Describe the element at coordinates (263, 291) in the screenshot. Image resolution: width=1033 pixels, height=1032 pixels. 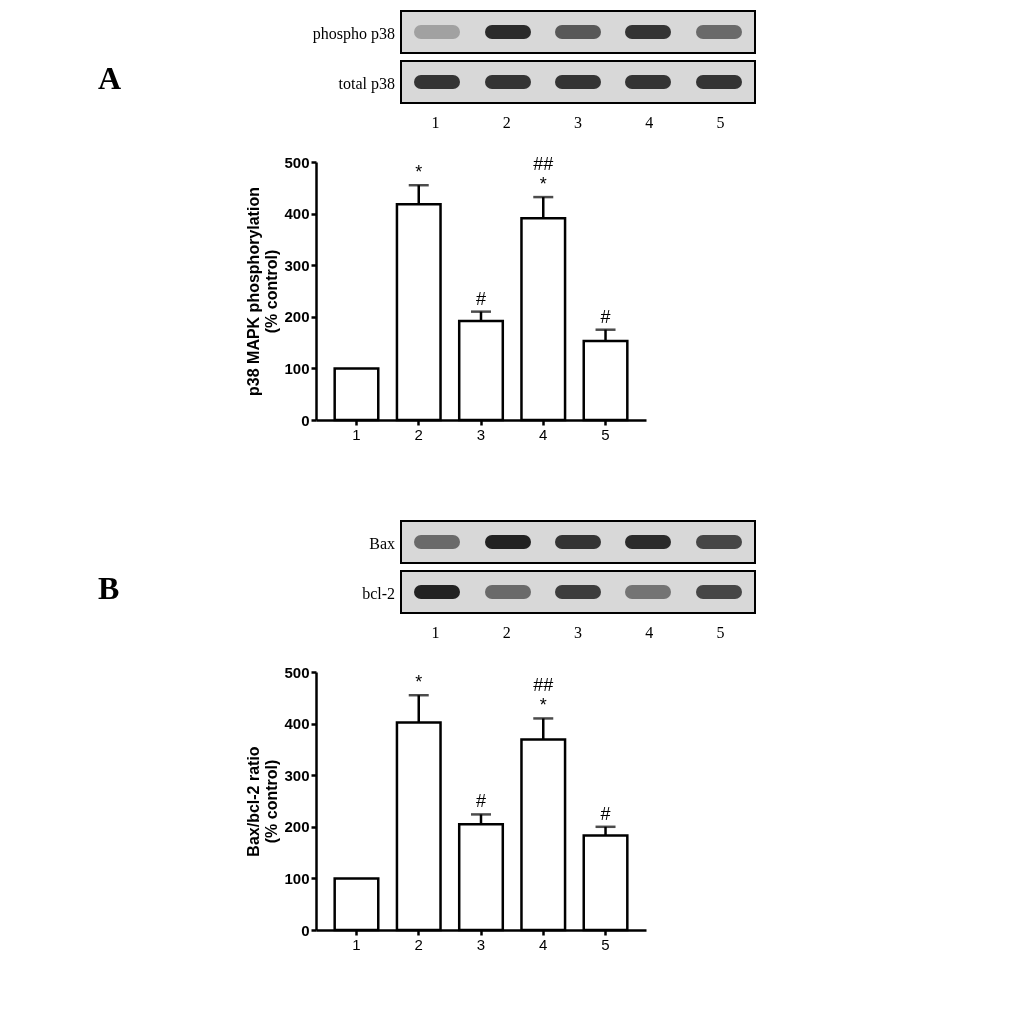
I see `y-axis-title: p38 MAPK phosphorylation (% control)` at that location.